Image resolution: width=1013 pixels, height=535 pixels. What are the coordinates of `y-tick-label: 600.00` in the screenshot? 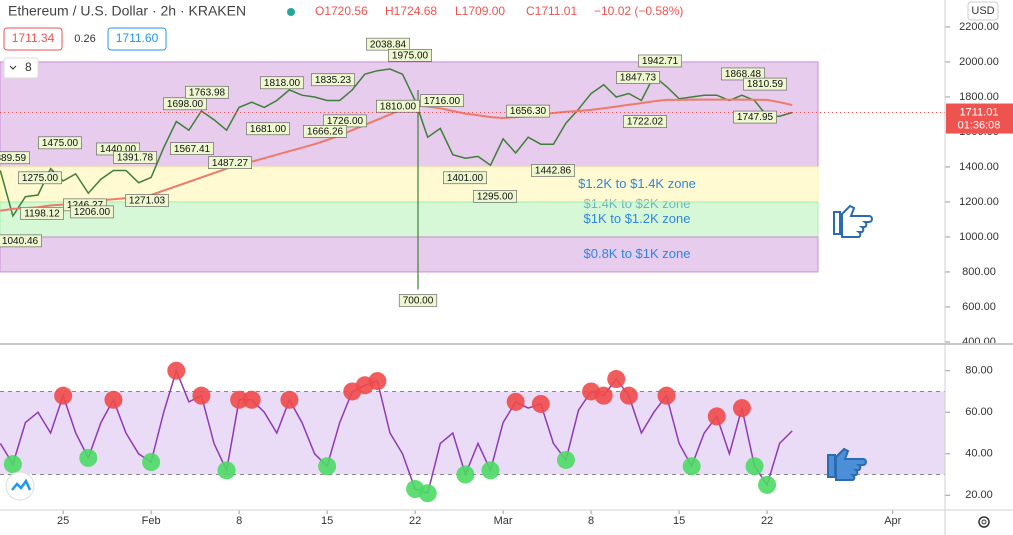 It's located at (979, 307).